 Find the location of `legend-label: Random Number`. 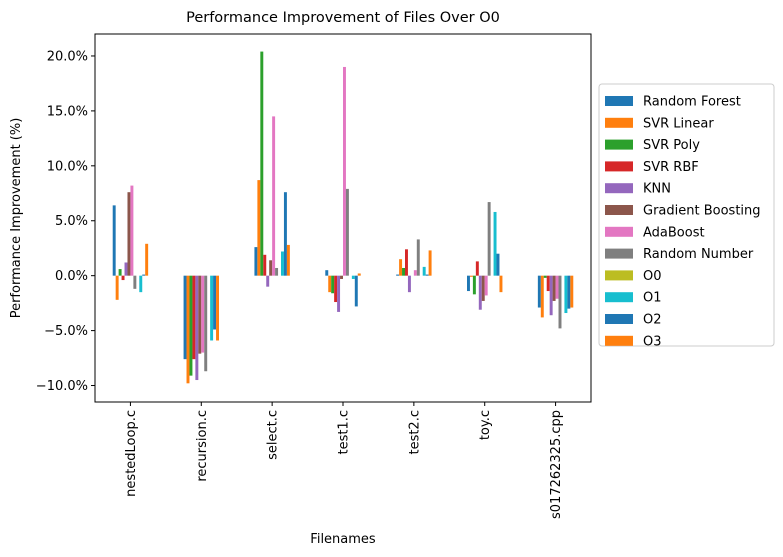

legend-label: Random Number is located at coordinates (698, 254).